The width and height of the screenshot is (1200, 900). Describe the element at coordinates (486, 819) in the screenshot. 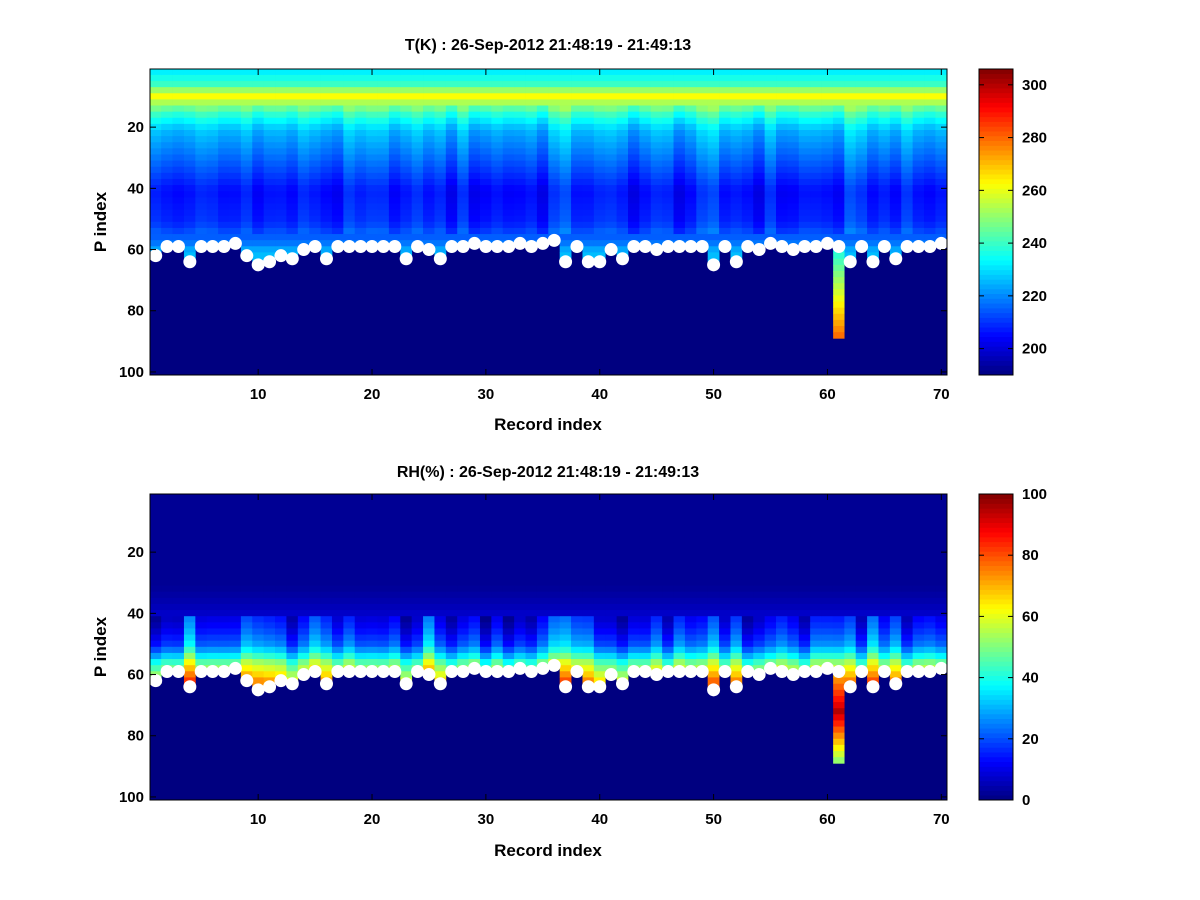

I see `x-tick-label: 30` at that location.